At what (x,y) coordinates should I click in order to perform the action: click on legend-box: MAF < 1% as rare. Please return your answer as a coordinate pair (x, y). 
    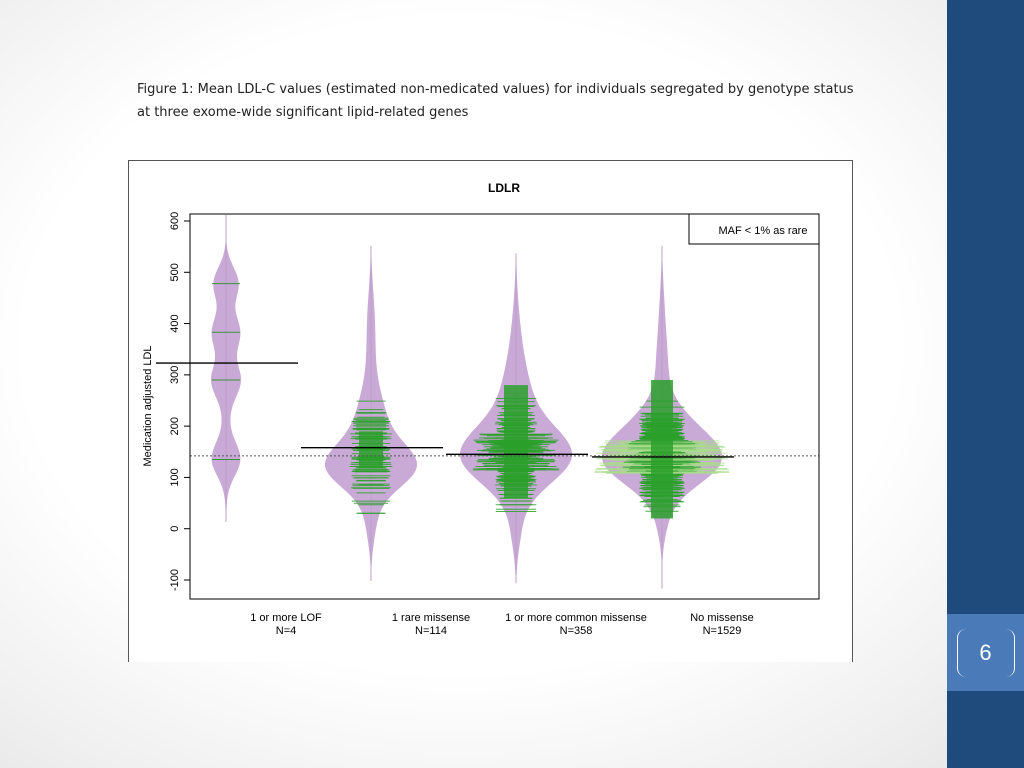
    Looking at the image, I should click on (754, 229).